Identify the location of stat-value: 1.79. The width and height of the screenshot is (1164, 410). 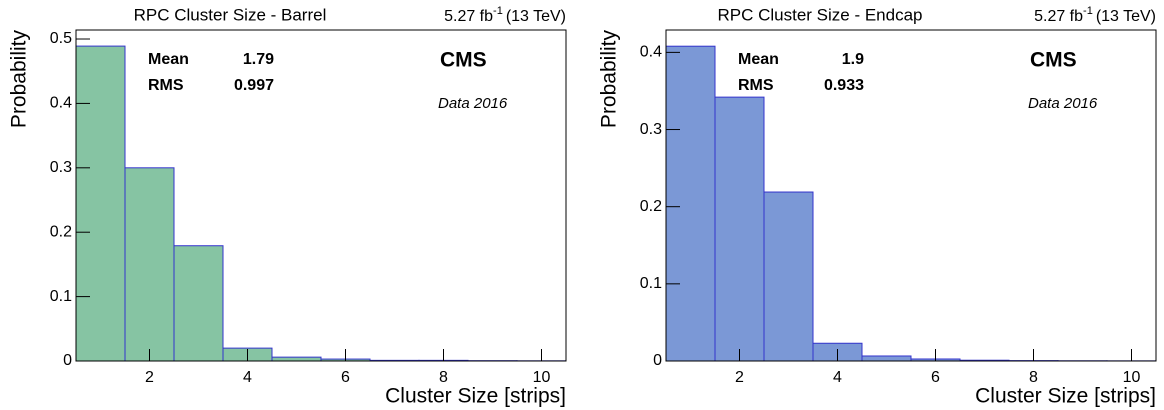
(258, 59).